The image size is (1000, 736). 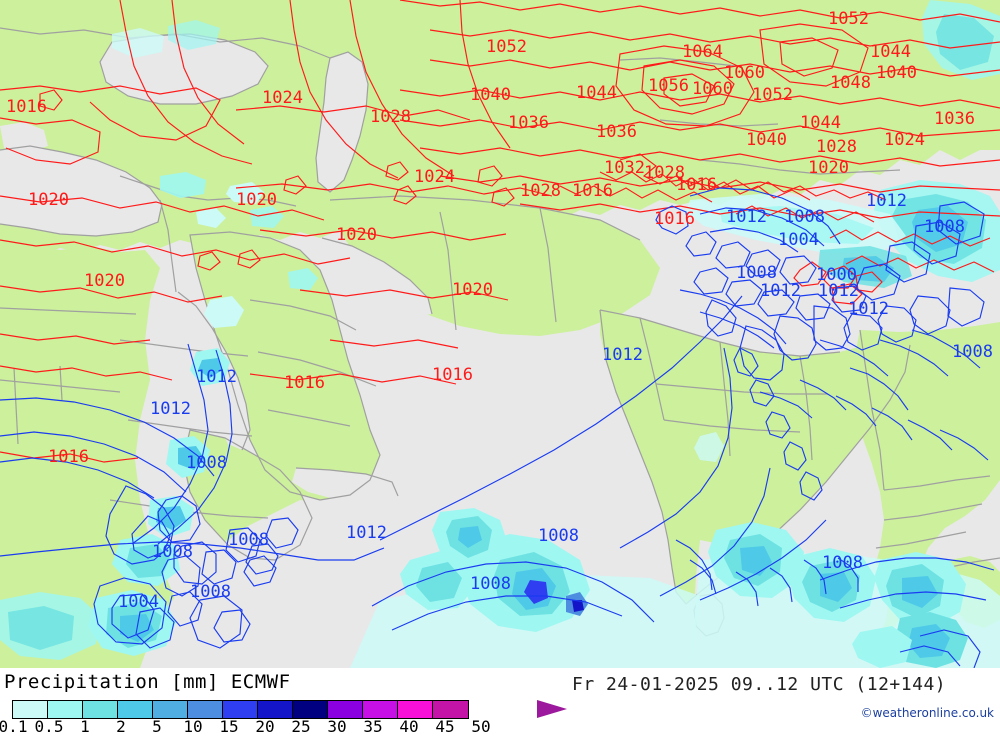 I want to click on isobar-label-low: 1000, so click(x=836, y=275).